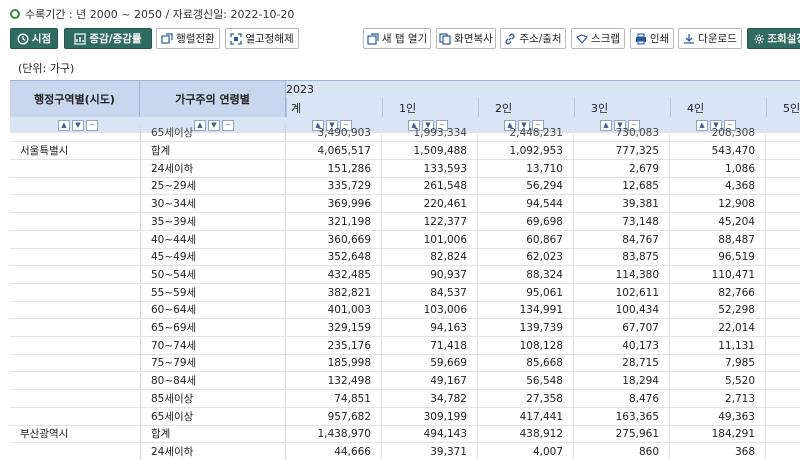  Describe the element at coordinates (622, 107) in the screenshot. I see `header-col-3person: 3인` at that location.